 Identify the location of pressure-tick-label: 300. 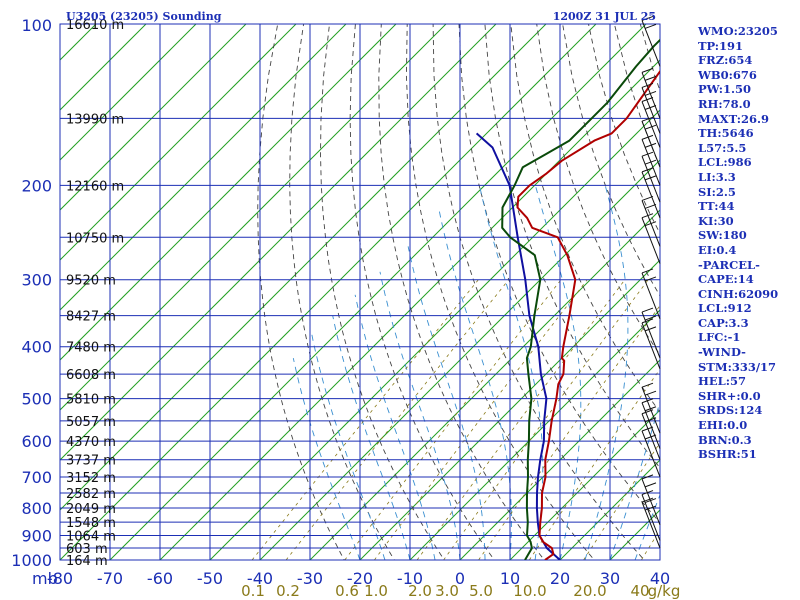
(36, 280).